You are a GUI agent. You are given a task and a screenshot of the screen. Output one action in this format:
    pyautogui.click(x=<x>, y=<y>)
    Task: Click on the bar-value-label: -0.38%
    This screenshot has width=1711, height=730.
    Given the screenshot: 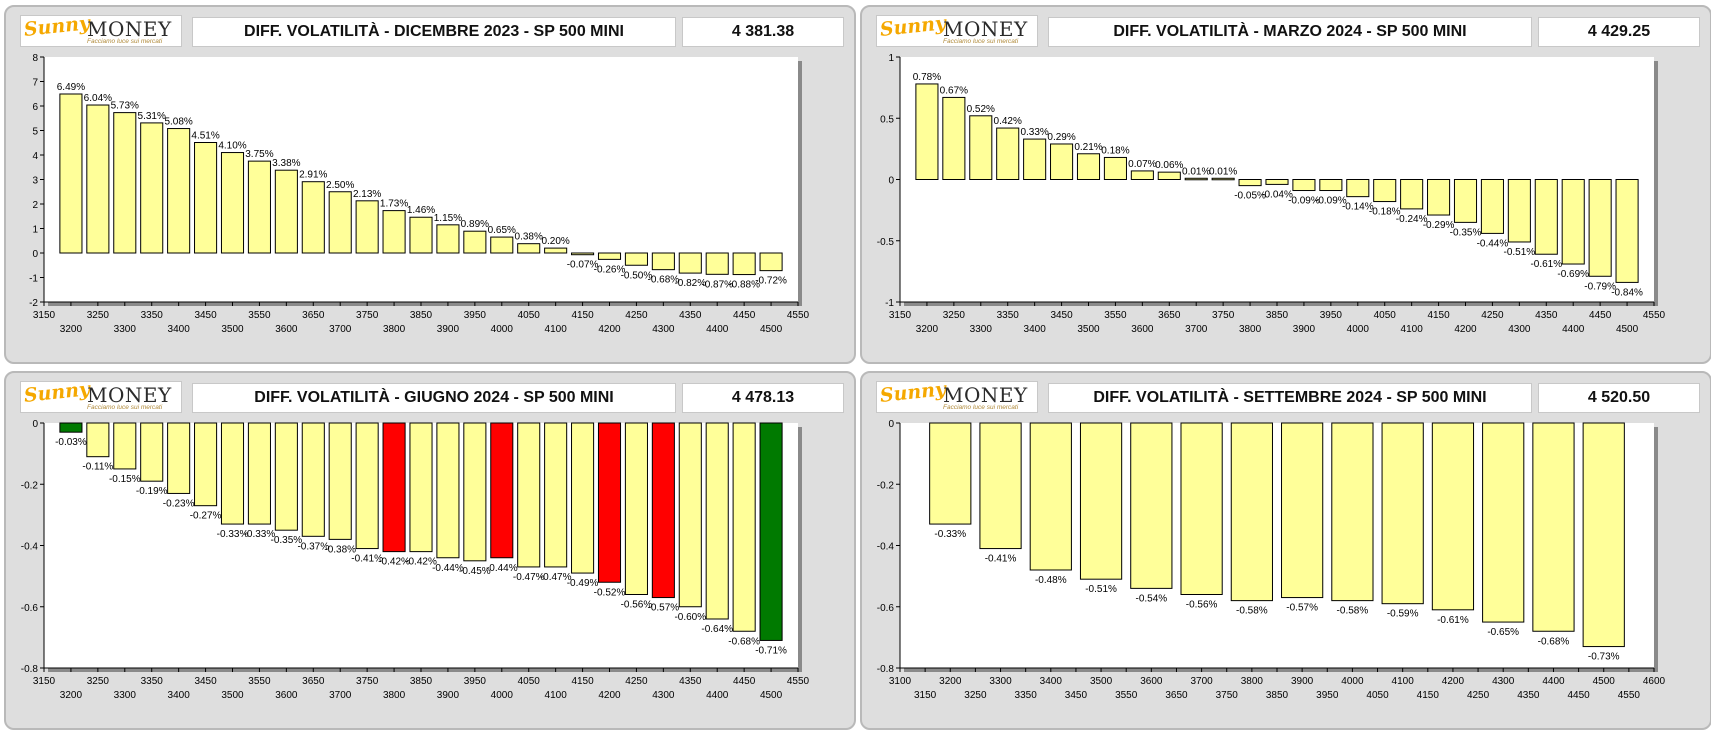 What is the action you would take?
    pyautogui.click(x=340, y=549)
    